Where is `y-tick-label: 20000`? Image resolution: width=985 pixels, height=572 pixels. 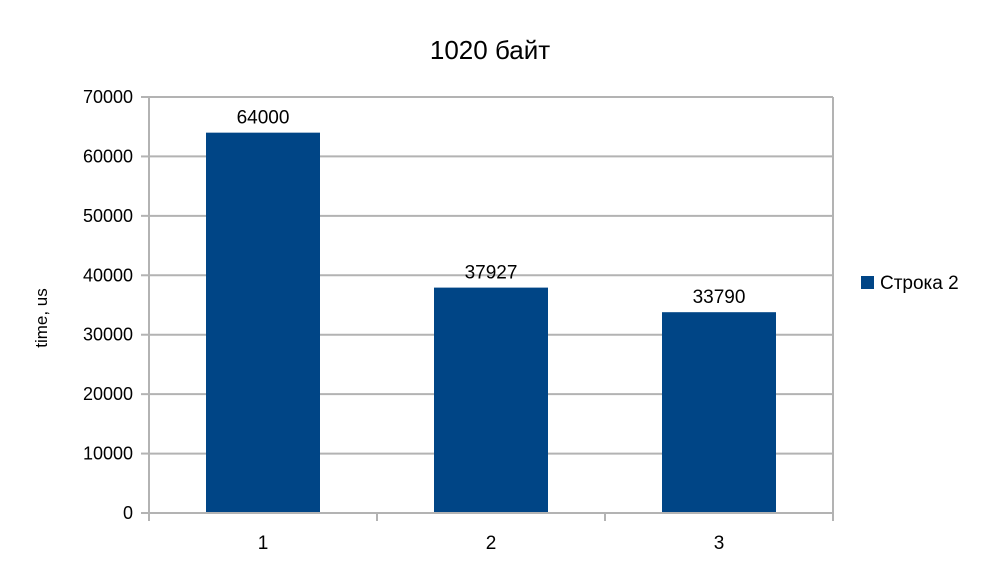
y-tick-label: 20000 is located at coordinates (108, 394).